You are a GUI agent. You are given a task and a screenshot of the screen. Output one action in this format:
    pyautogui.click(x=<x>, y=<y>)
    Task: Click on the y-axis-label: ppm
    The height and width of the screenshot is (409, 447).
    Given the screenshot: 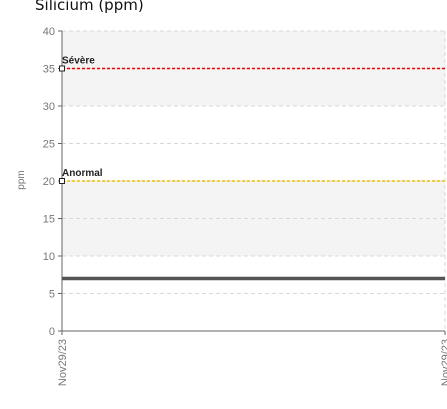 What is the action you would take?
    pyautogui.click(x=21, y=179)
    